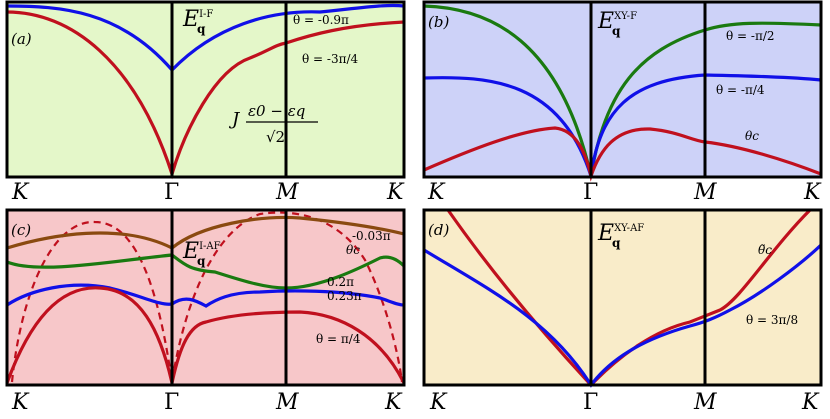 The image size is (830, 419). I want to click on panel-d-tag: (d), so click(438, 230).